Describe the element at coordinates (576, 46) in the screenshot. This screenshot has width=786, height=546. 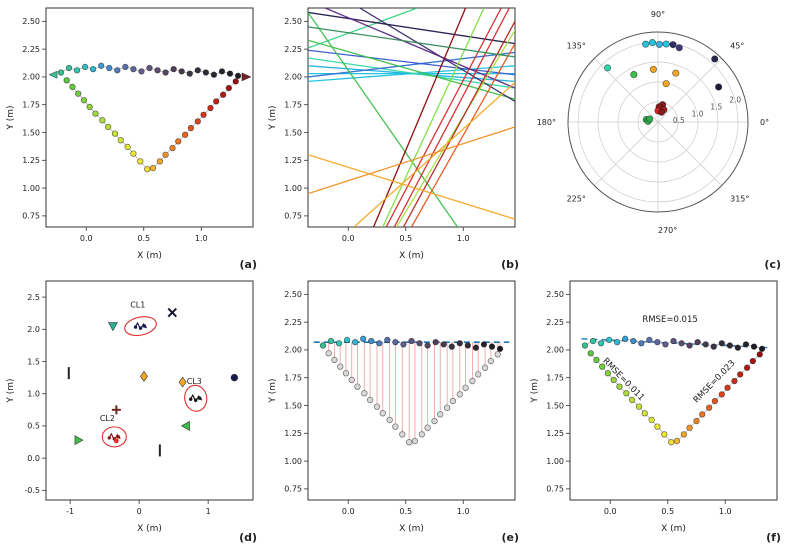
I see `svg-text: 135°` at that location.